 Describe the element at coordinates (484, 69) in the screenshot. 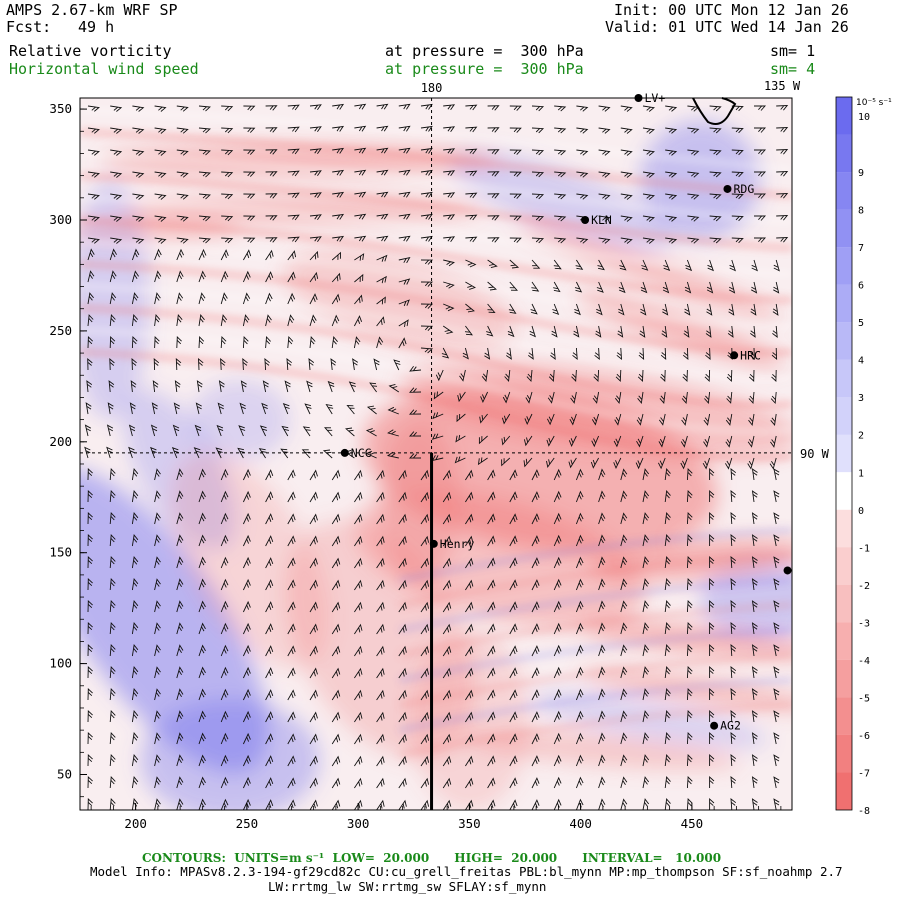

I see `field2-level: at pressure = 300 hPa` at that location.